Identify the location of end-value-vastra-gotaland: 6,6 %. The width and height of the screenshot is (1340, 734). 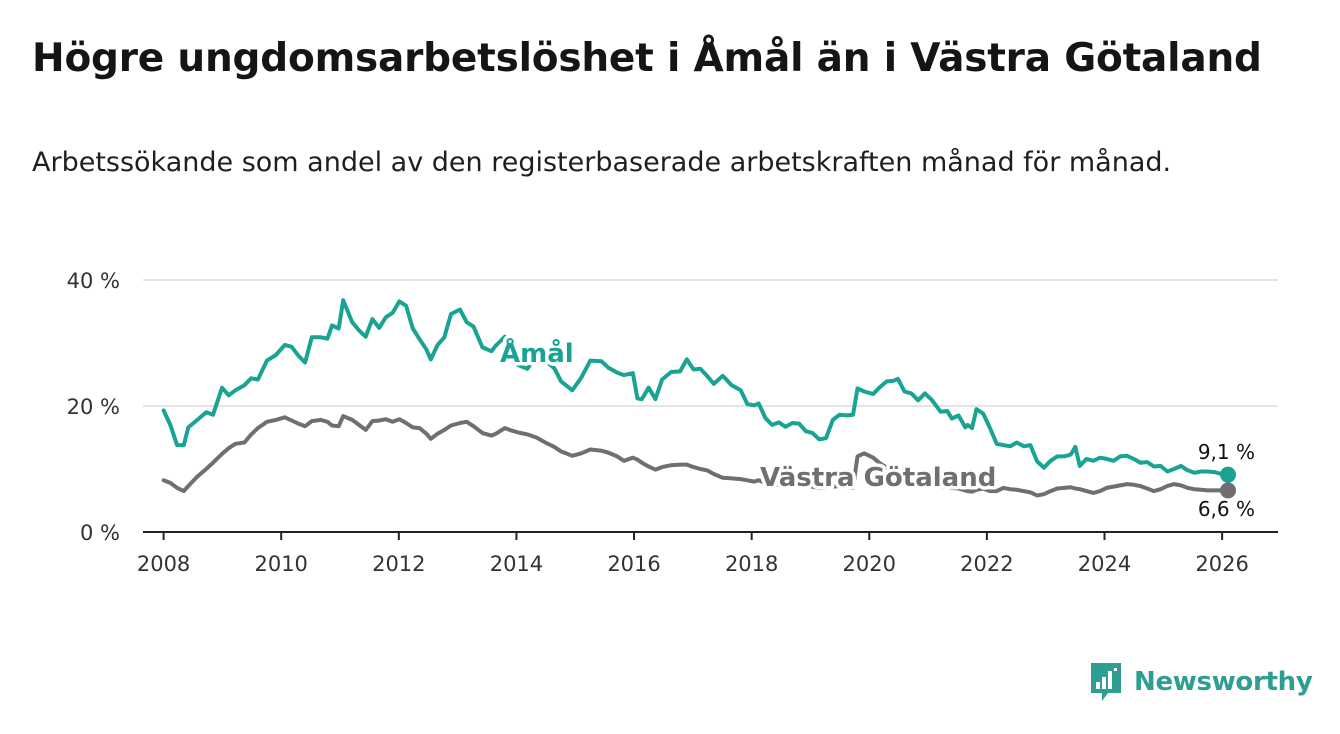
(1226, 509).